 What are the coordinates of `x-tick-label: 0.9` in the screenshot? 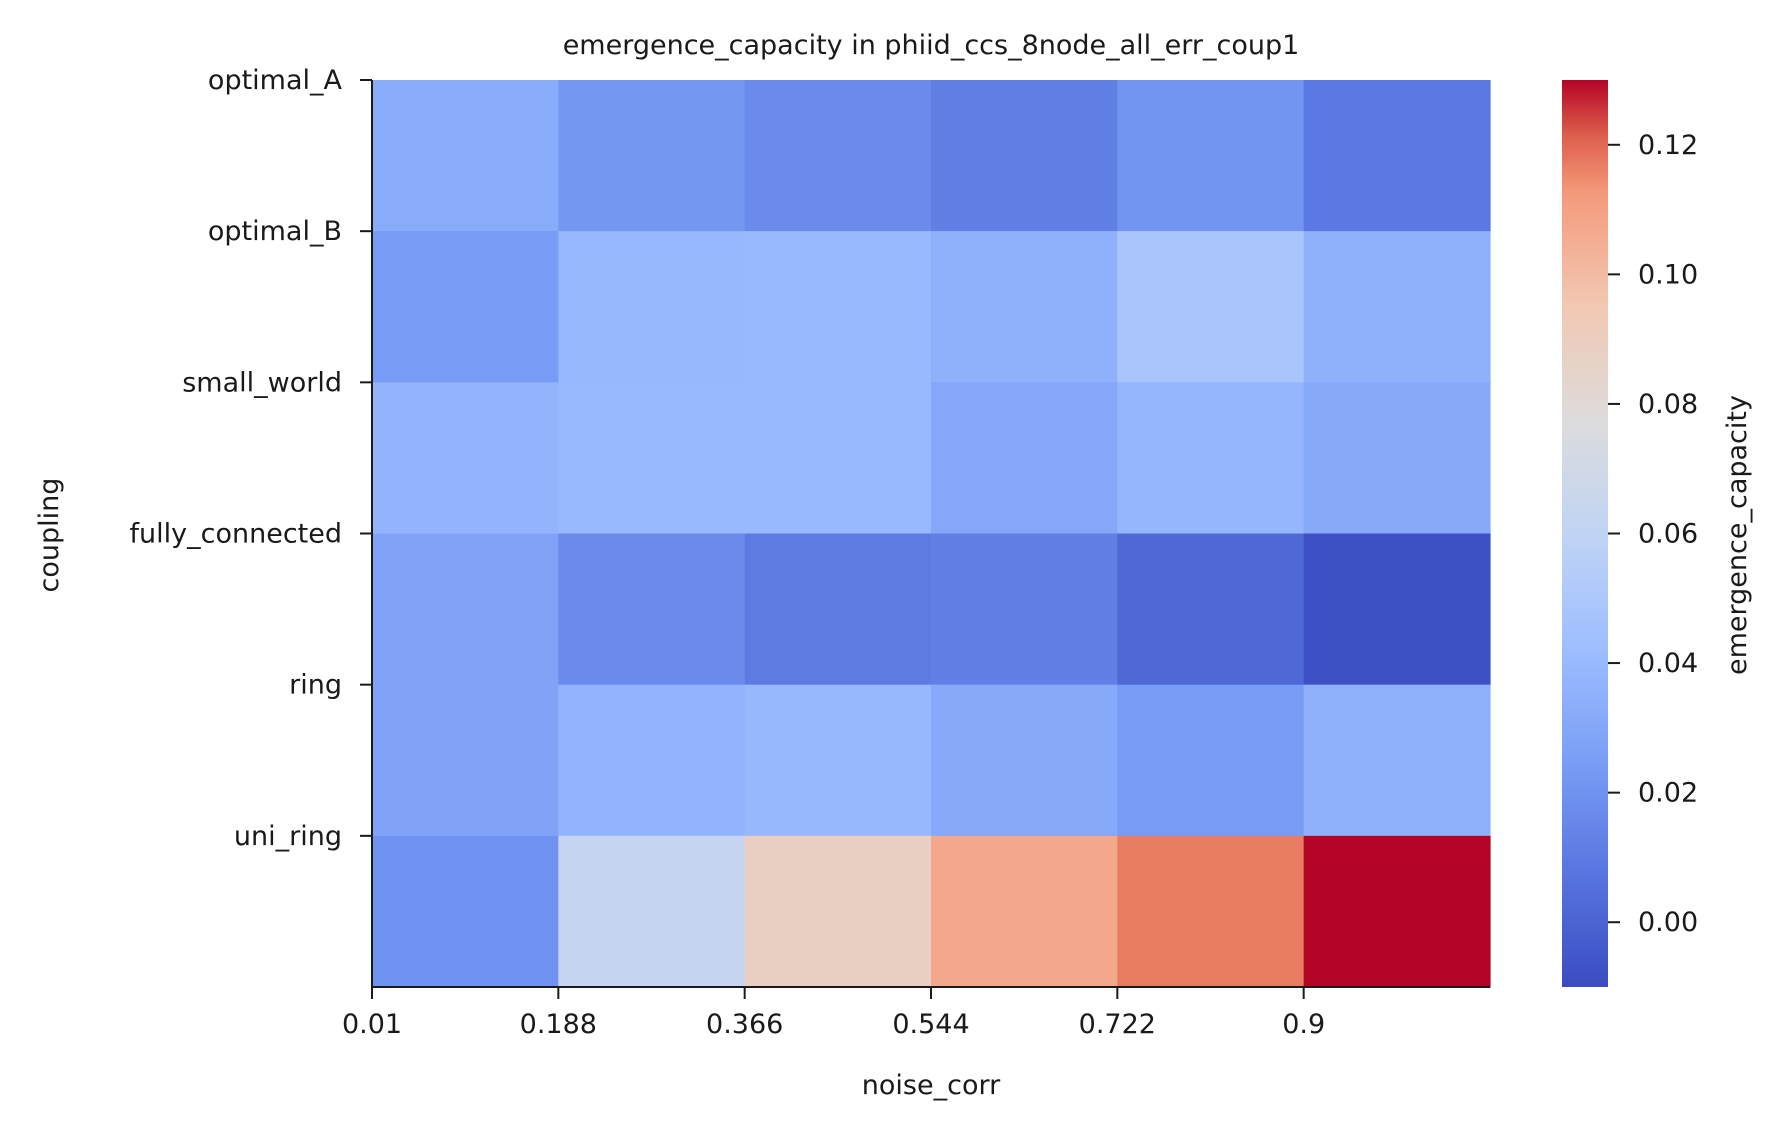 It's located at (1303, 1024).